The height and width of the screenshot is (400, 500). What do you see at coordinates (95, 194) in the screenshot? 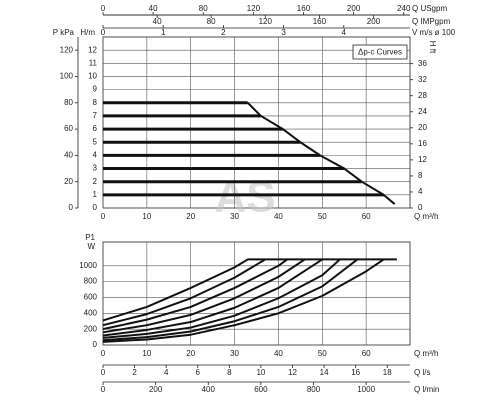
I see `y-tick-label: 1` at bounding box center [95, 194].